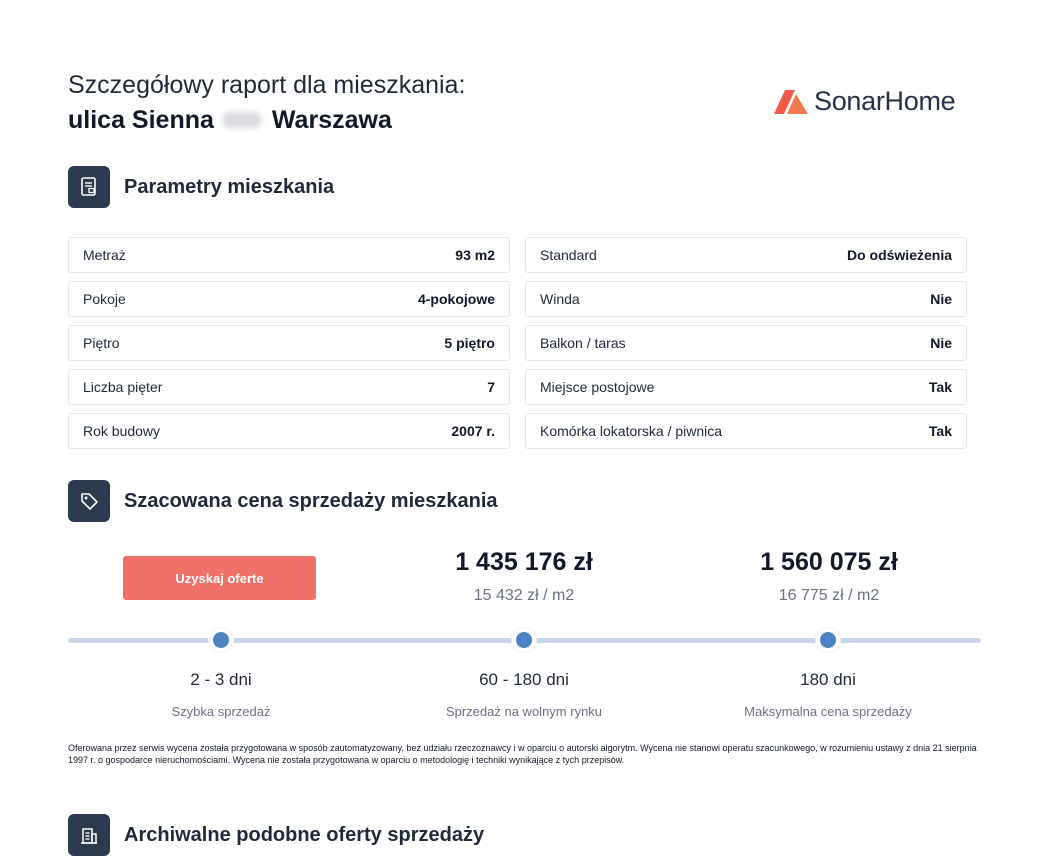 This screenshot has width=1046, height=867. What do you see at coordinates (241, 120) in the screenshot?
I see `redacted-house-number` at bounding box center [241, 120].